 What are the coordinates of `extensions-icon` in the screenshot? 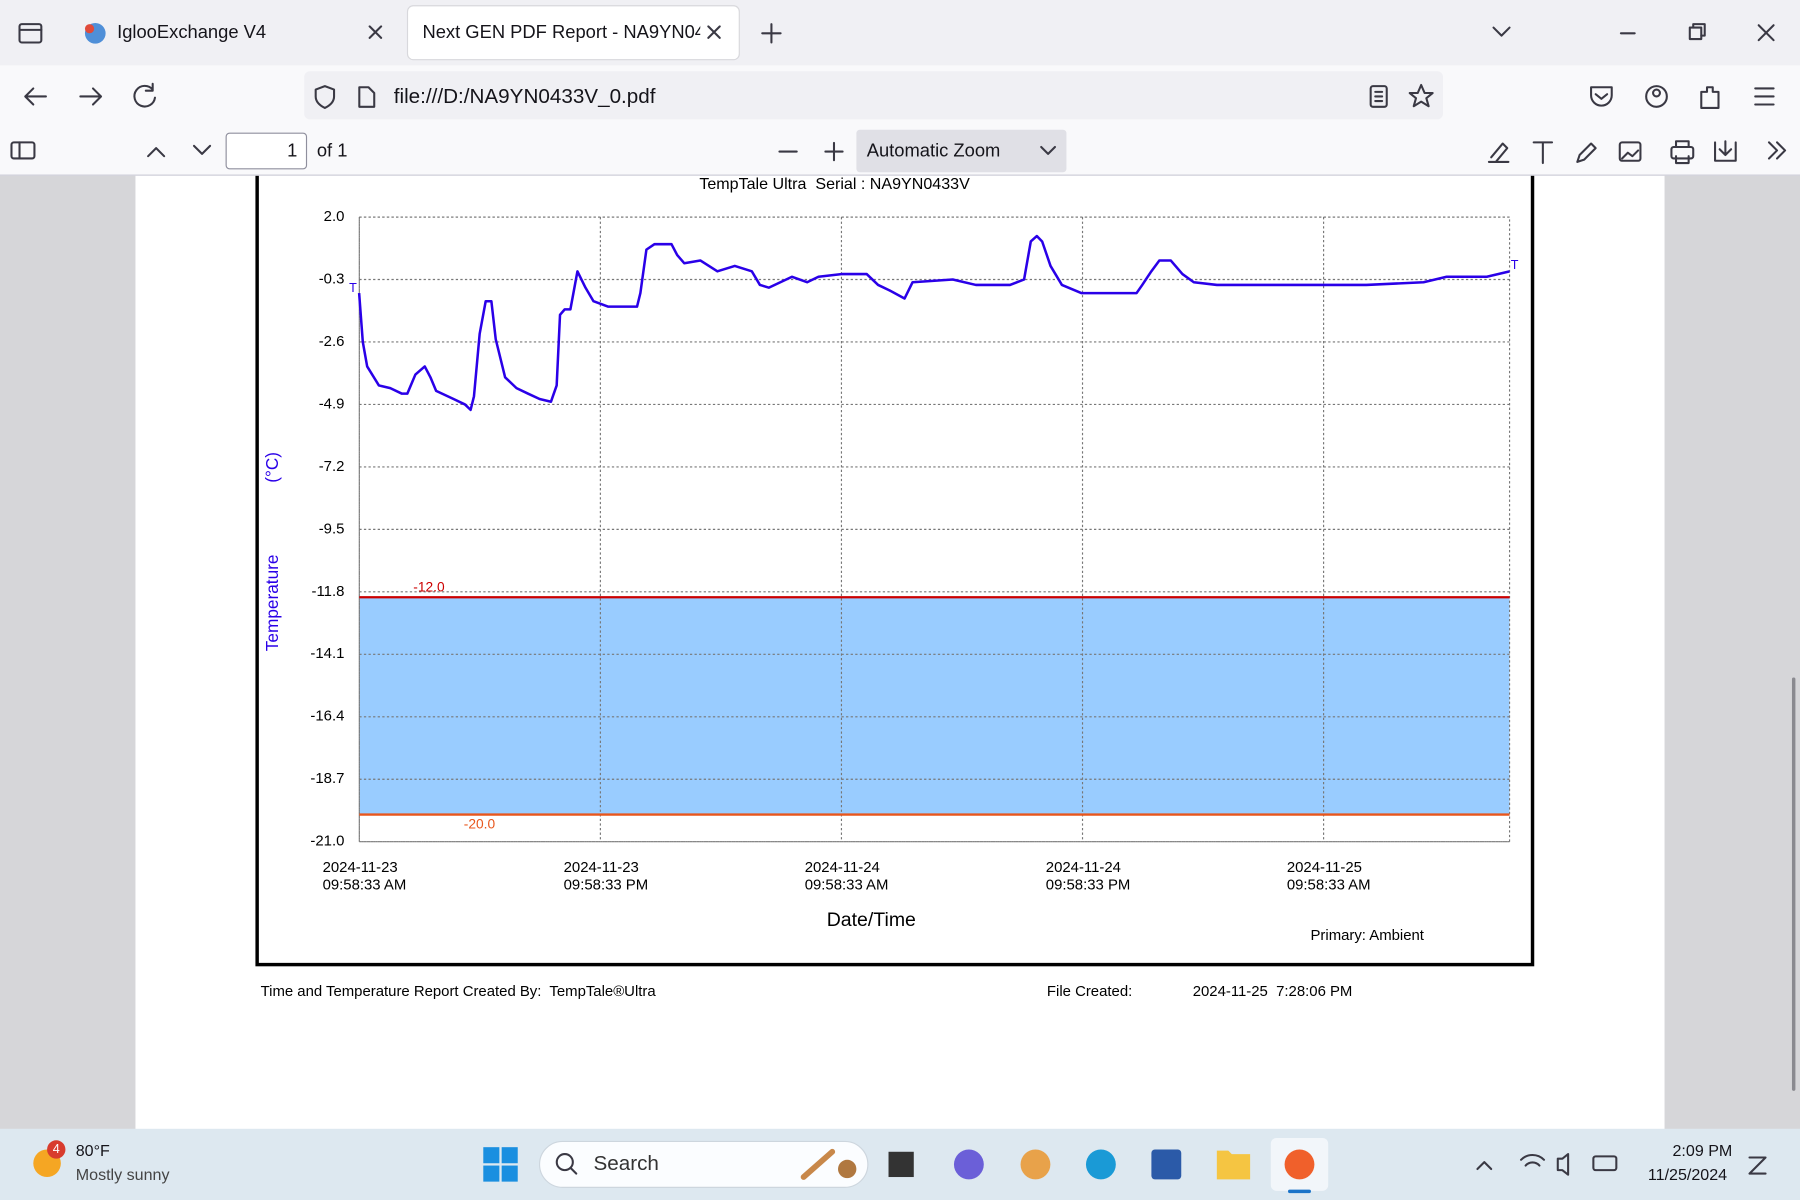 It's located at (1710, 97).